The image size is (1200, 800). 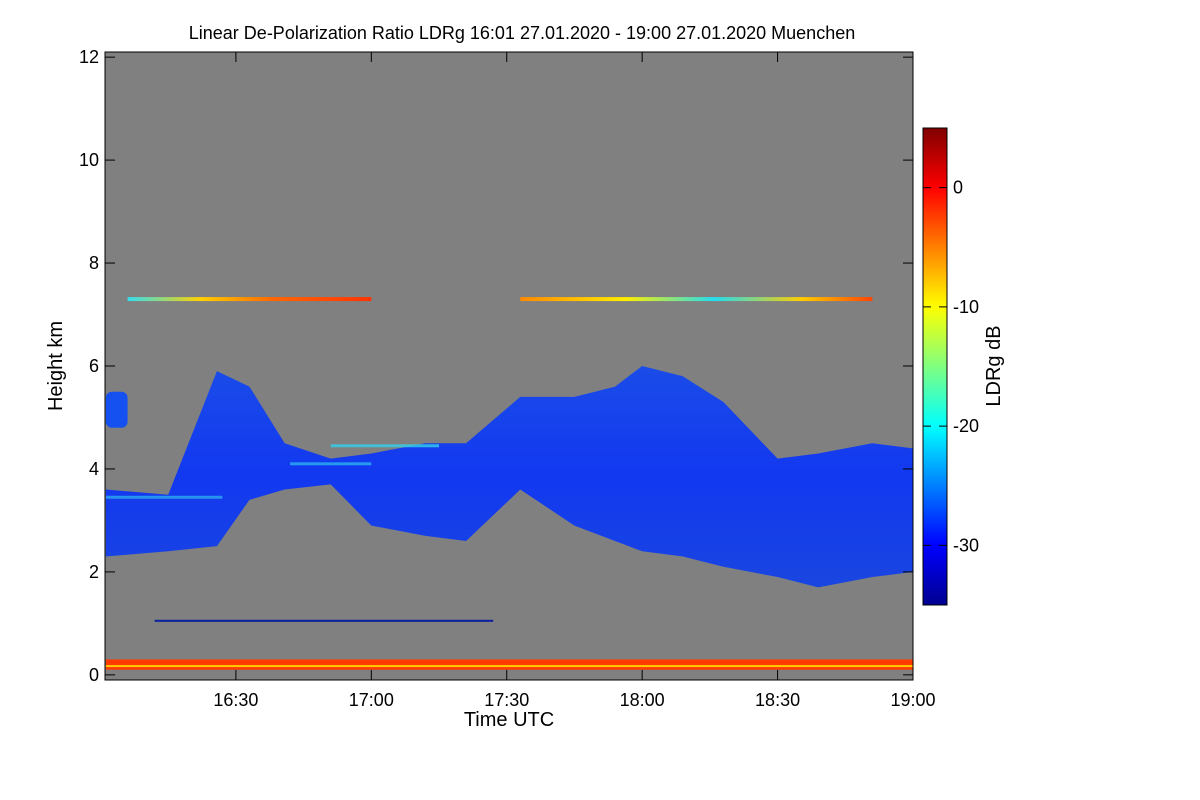 What do you see at coordinates (912, 700) in the screenshot?
I see `x-tick-label: 19:00` at bounding box center [912, 700].